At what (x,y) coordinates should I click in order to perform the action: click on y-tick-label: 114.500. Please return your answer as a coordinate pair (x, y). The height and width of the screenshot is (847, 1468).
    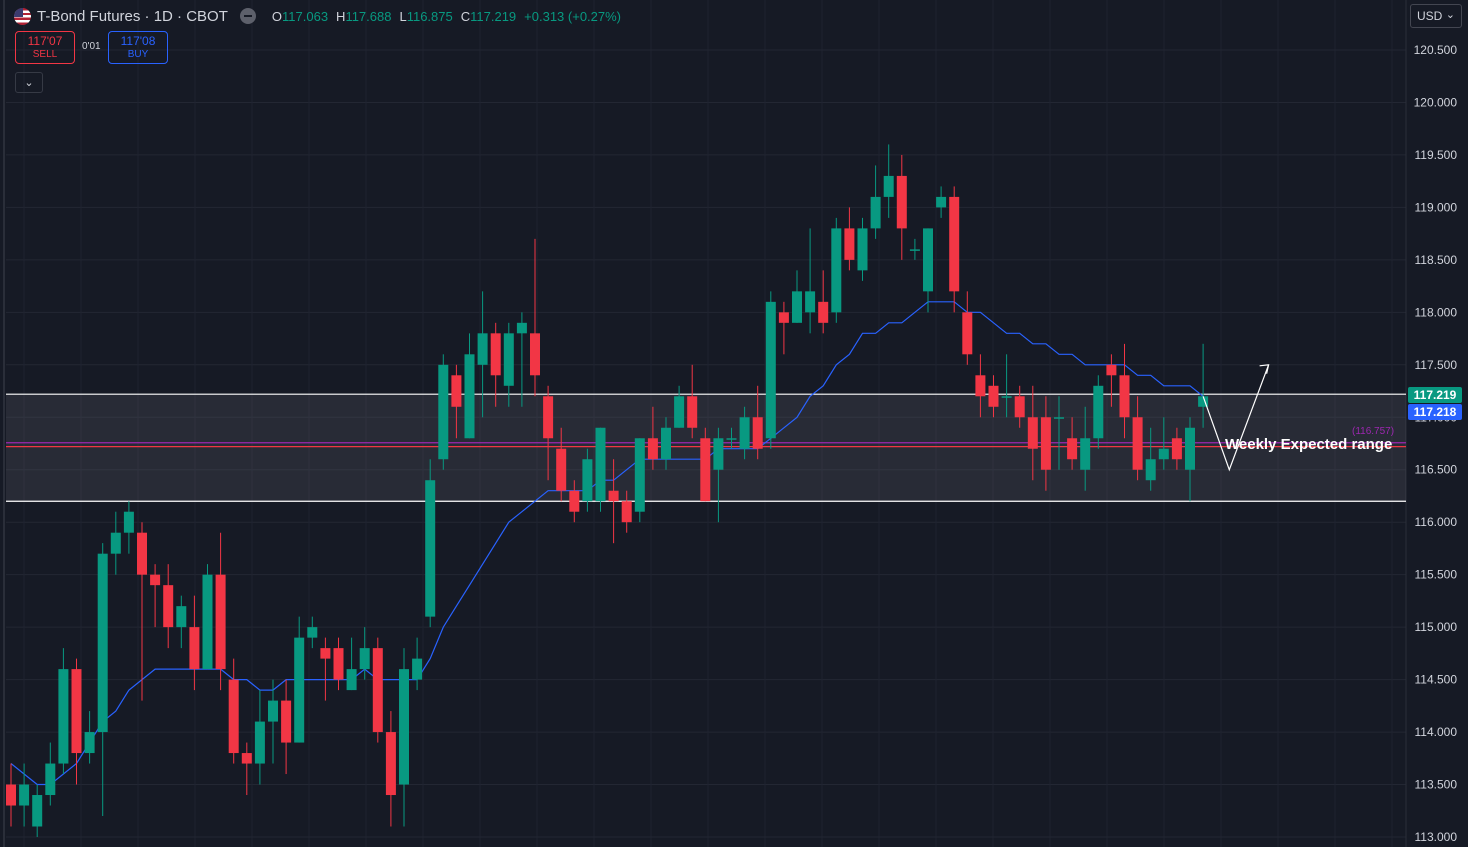
    Looking at the image, I should click on (1436, 680).